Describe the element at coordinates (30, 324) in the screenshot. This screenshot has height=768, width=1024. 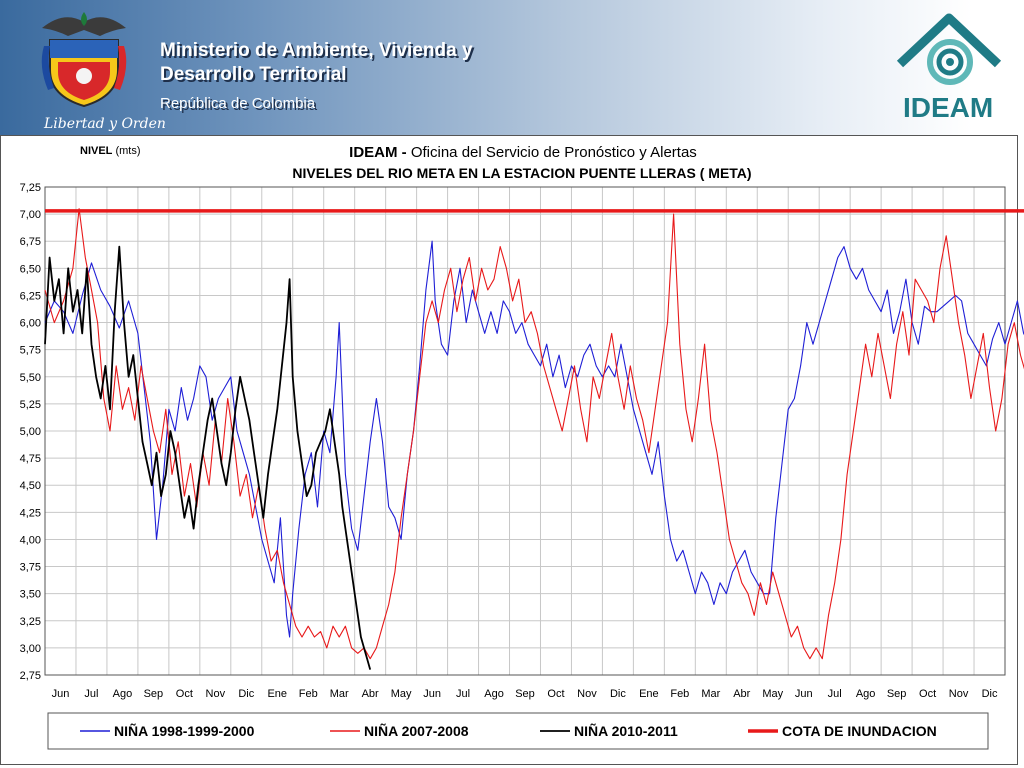
I see `y-tick-label: 6,00` at that location.